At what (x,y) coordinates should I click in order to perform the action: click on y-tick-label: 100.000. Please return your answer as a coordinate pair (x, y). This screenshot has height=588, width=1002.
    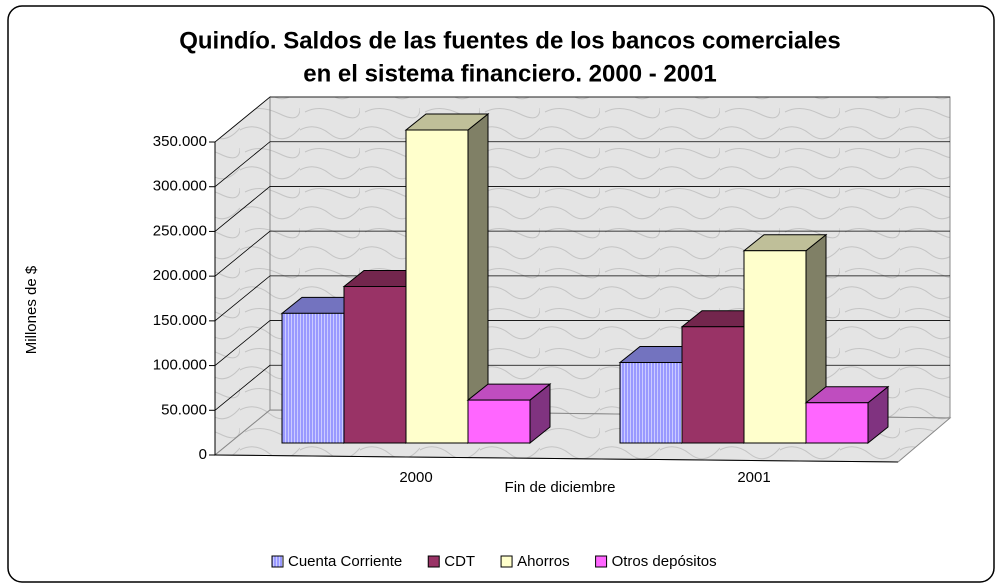
    Looking at the image, I should click on (180, 365).